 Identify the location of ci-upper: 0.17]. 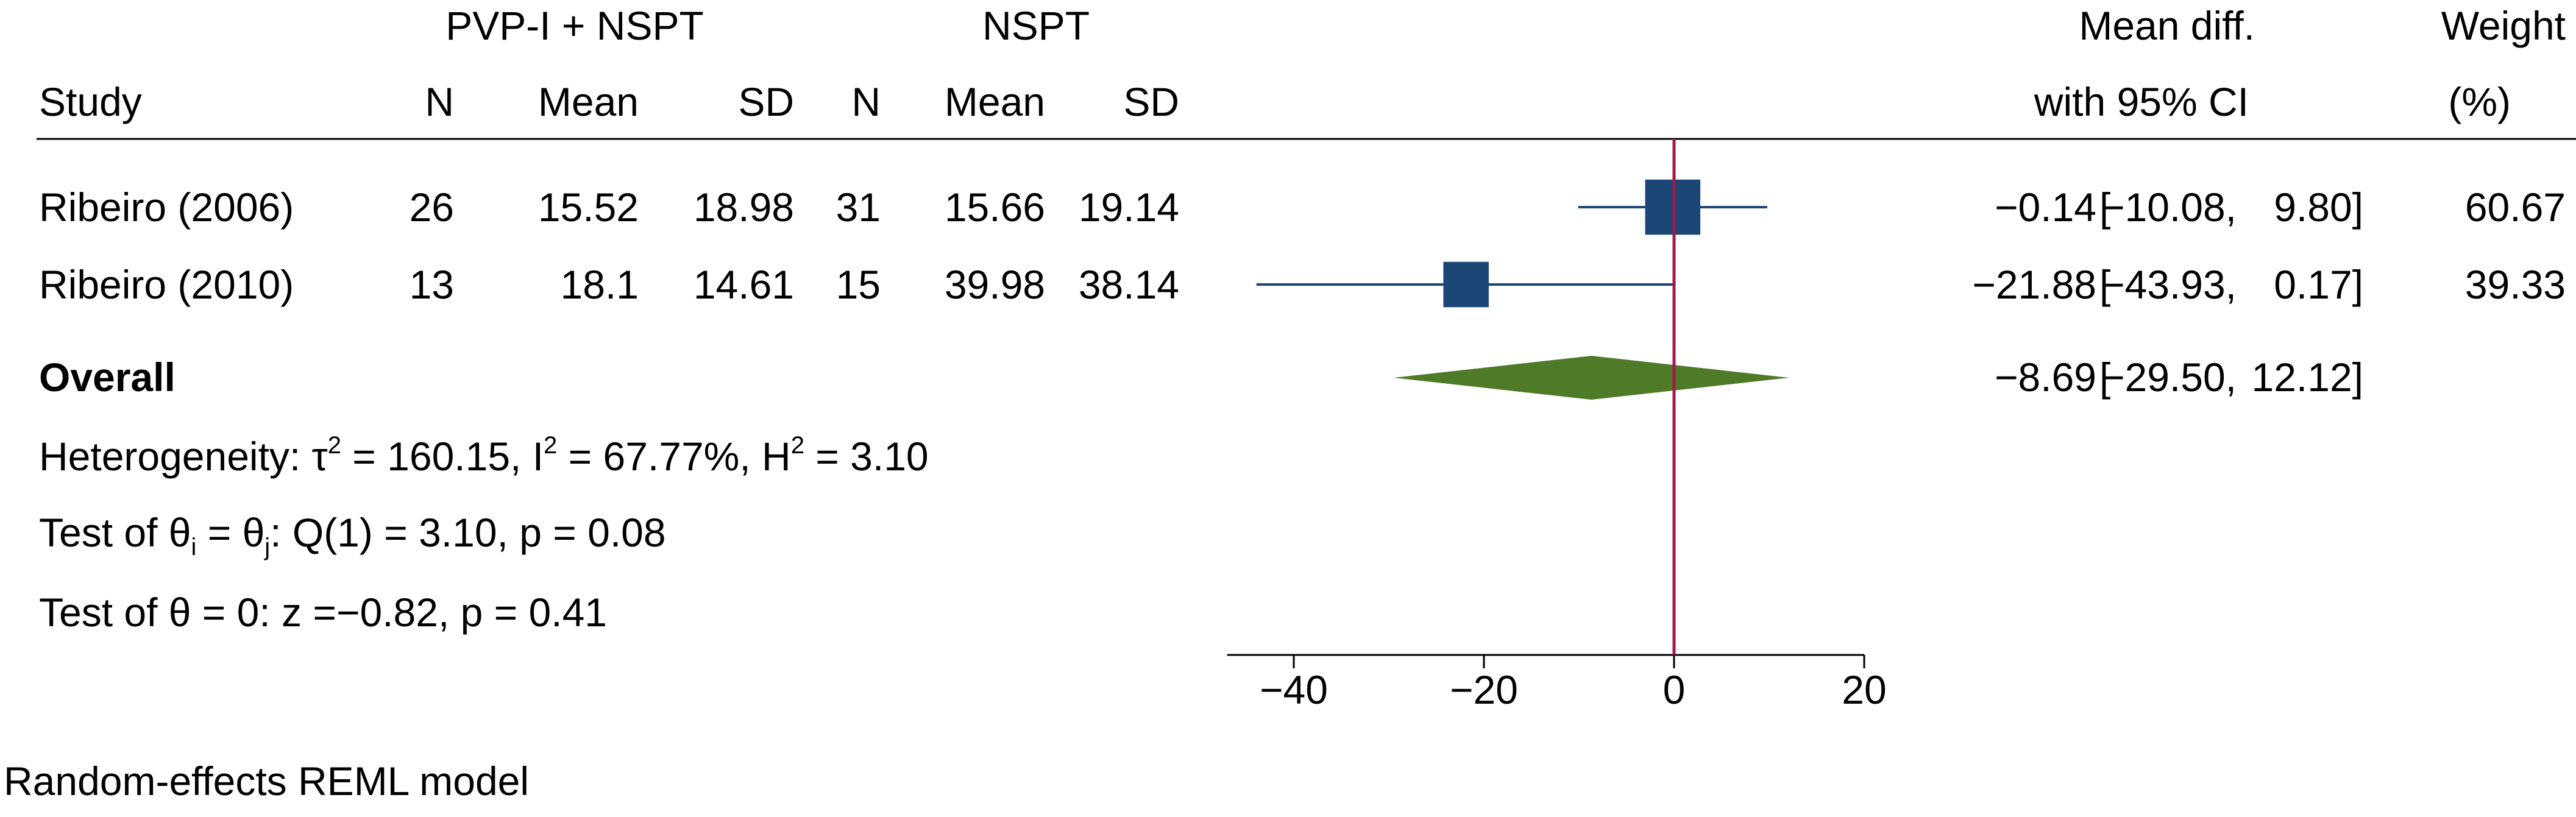
(2318, 284).